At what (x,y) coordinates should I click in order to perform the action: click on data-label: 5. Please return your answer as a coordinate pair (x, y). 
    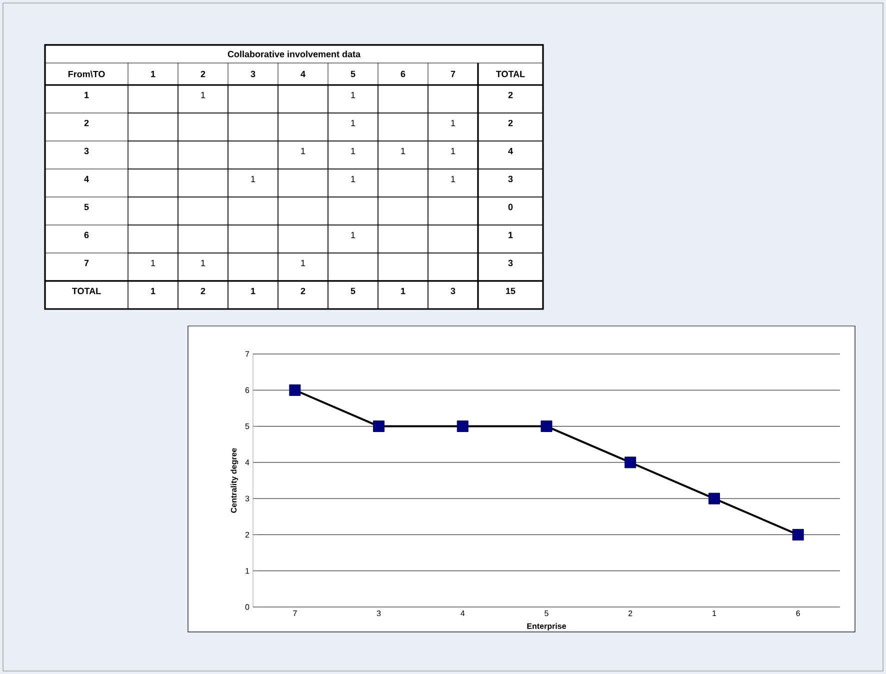
    Looking at the image, I should click on (353, 291).